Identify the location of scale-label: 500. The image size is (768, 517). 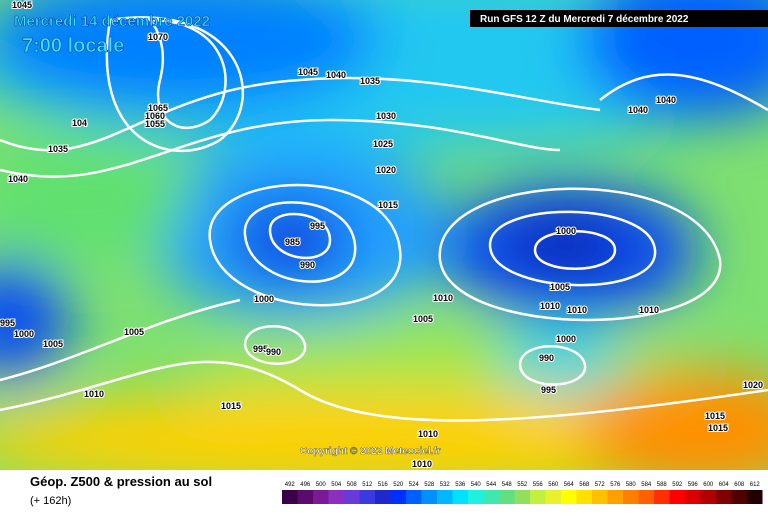
(321, 485).